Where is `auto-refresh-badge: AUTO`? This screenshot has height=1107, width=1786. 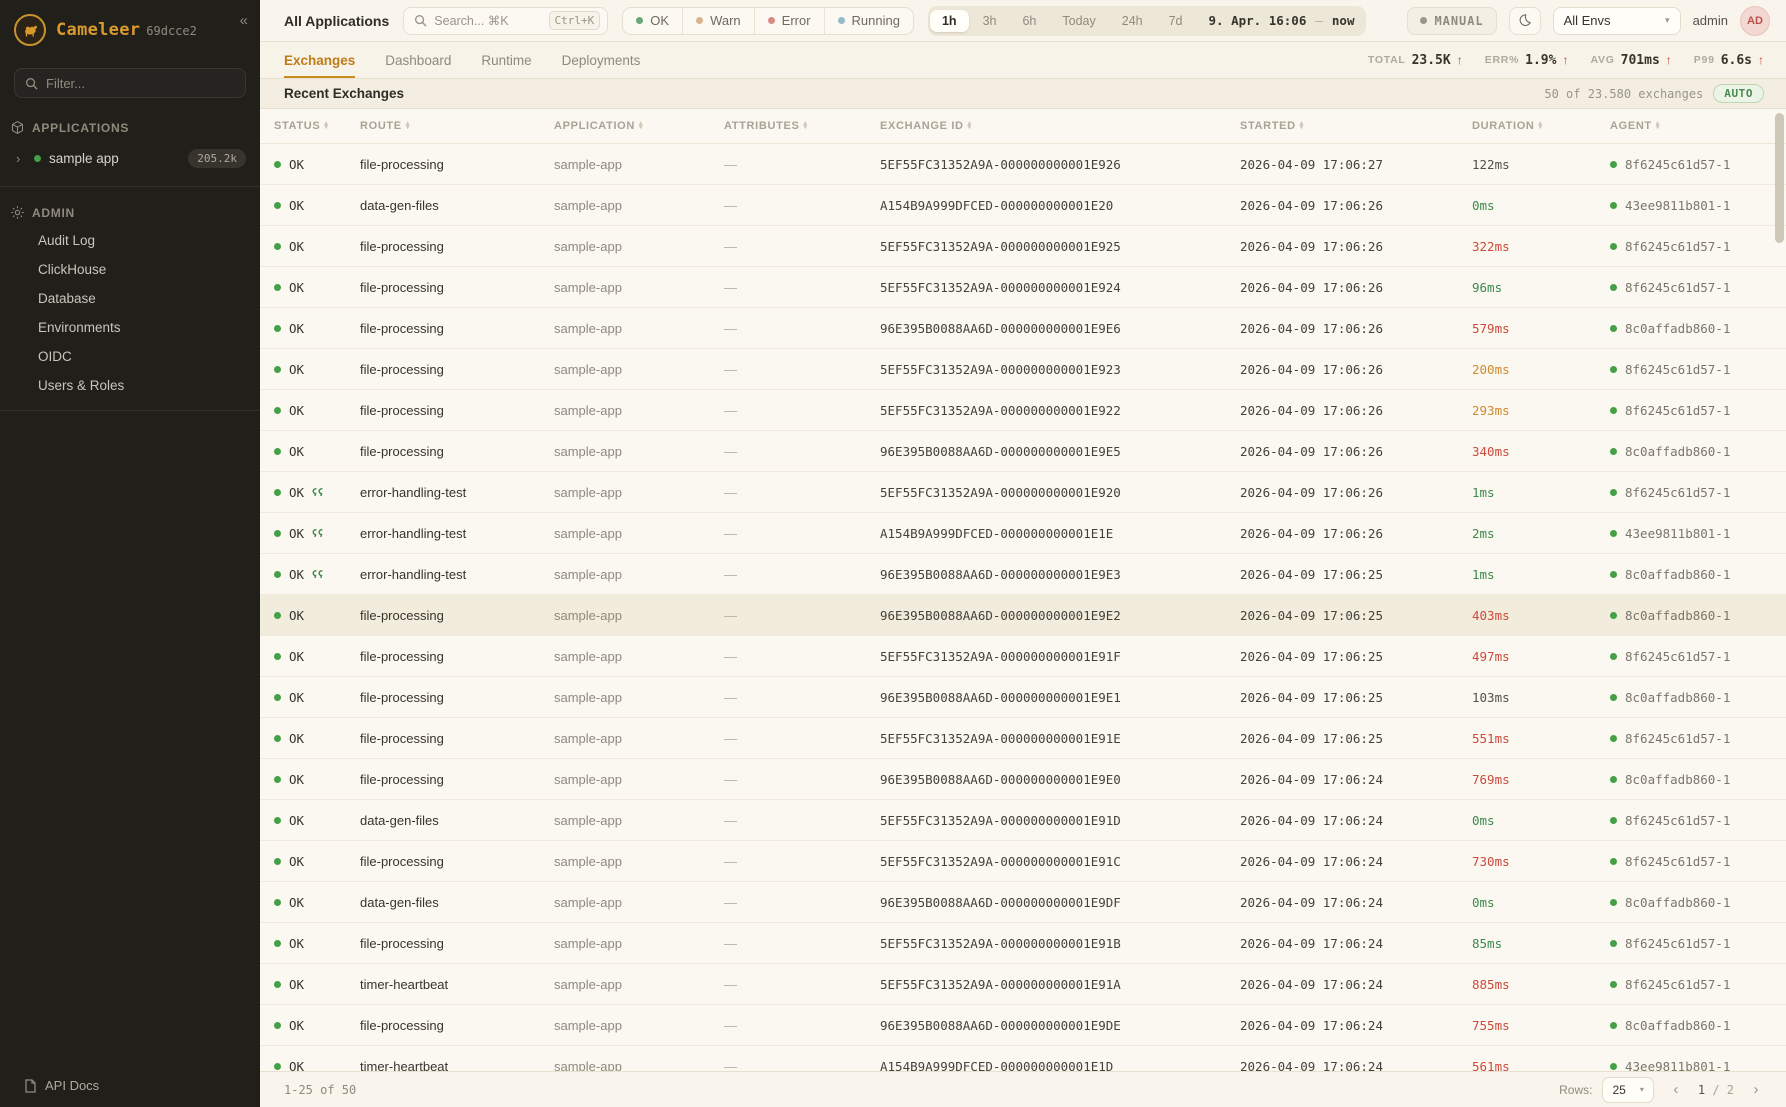
auto-refresh-badge: AUTO is located at coordinates (1738, 93).